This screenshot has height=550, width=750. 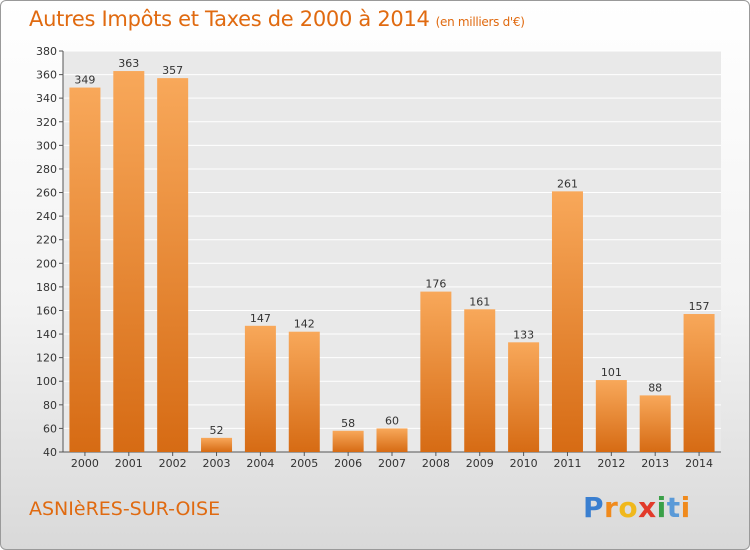 What do you see at coordinates (480, 463) in the screenshot?
I see `x-tick-label: 2009` at bounding box center [480, 463].